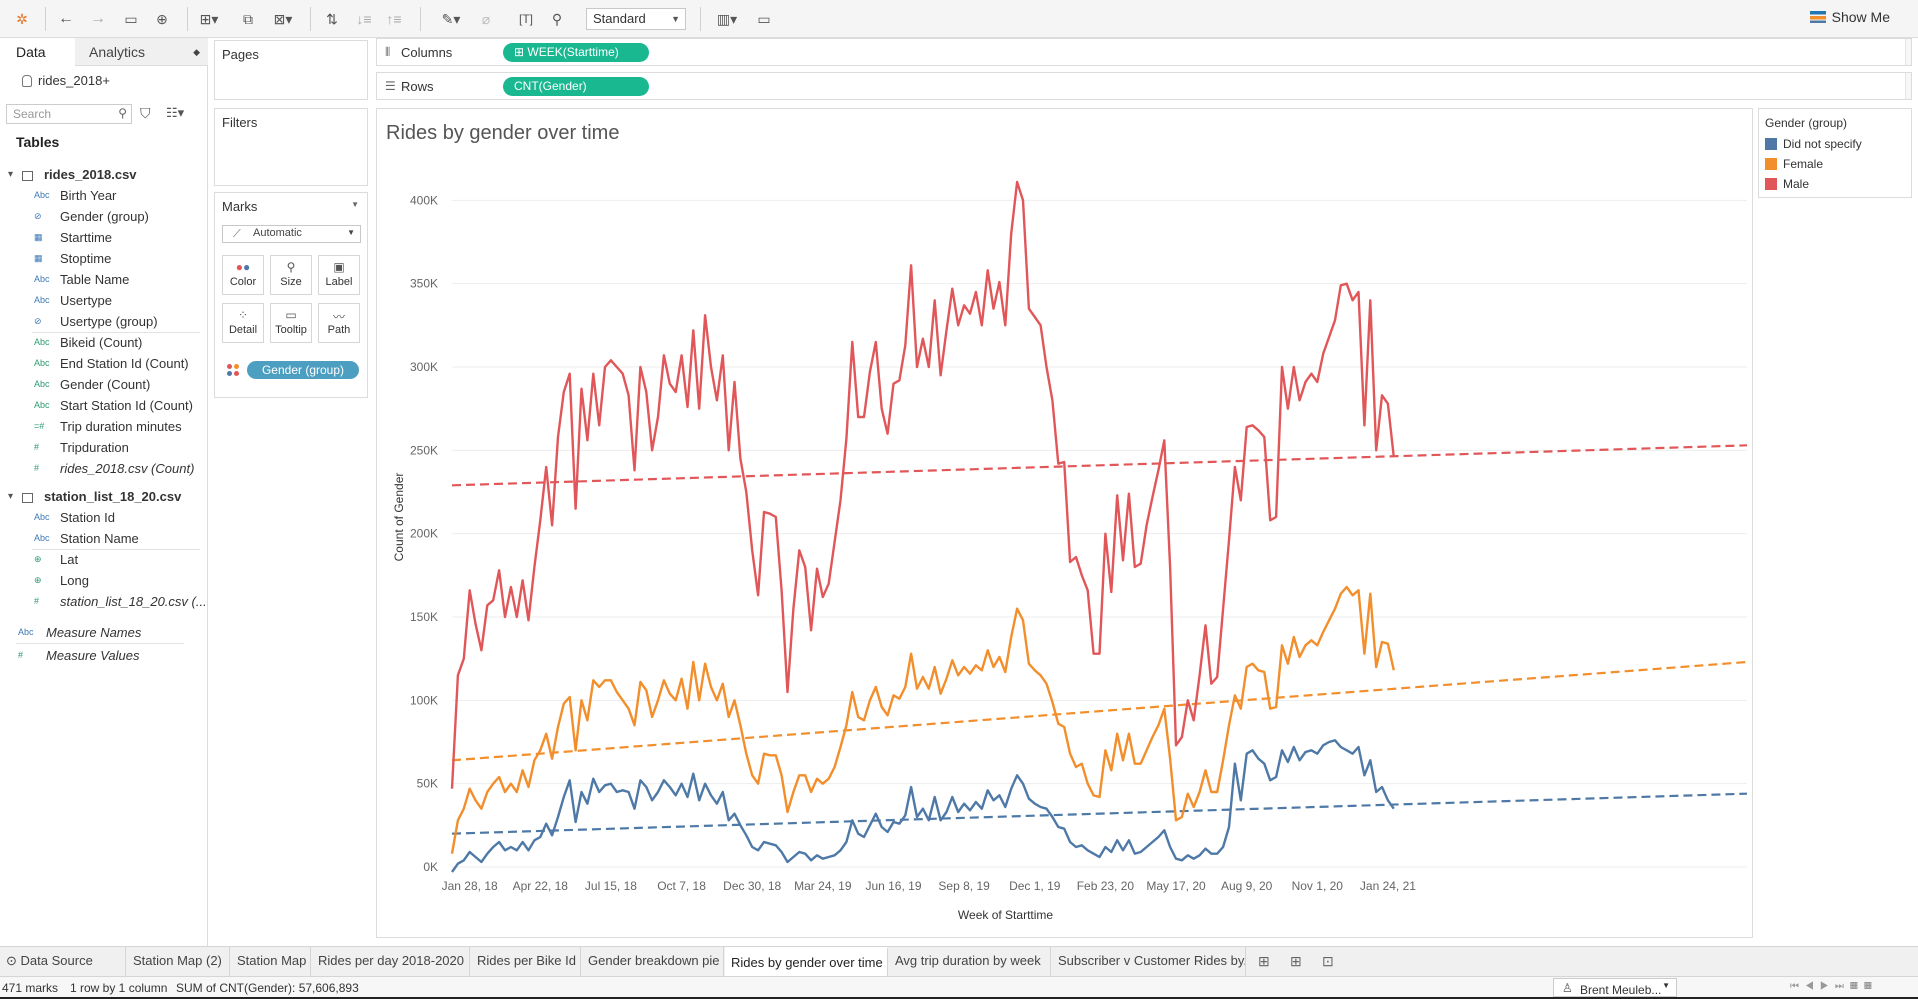 The image size is (1918, 999). What do you see at coordinates (451, 19) in the screenshot?
I see `highlight-icon: ✎▾` at bounding box center [451, 19].